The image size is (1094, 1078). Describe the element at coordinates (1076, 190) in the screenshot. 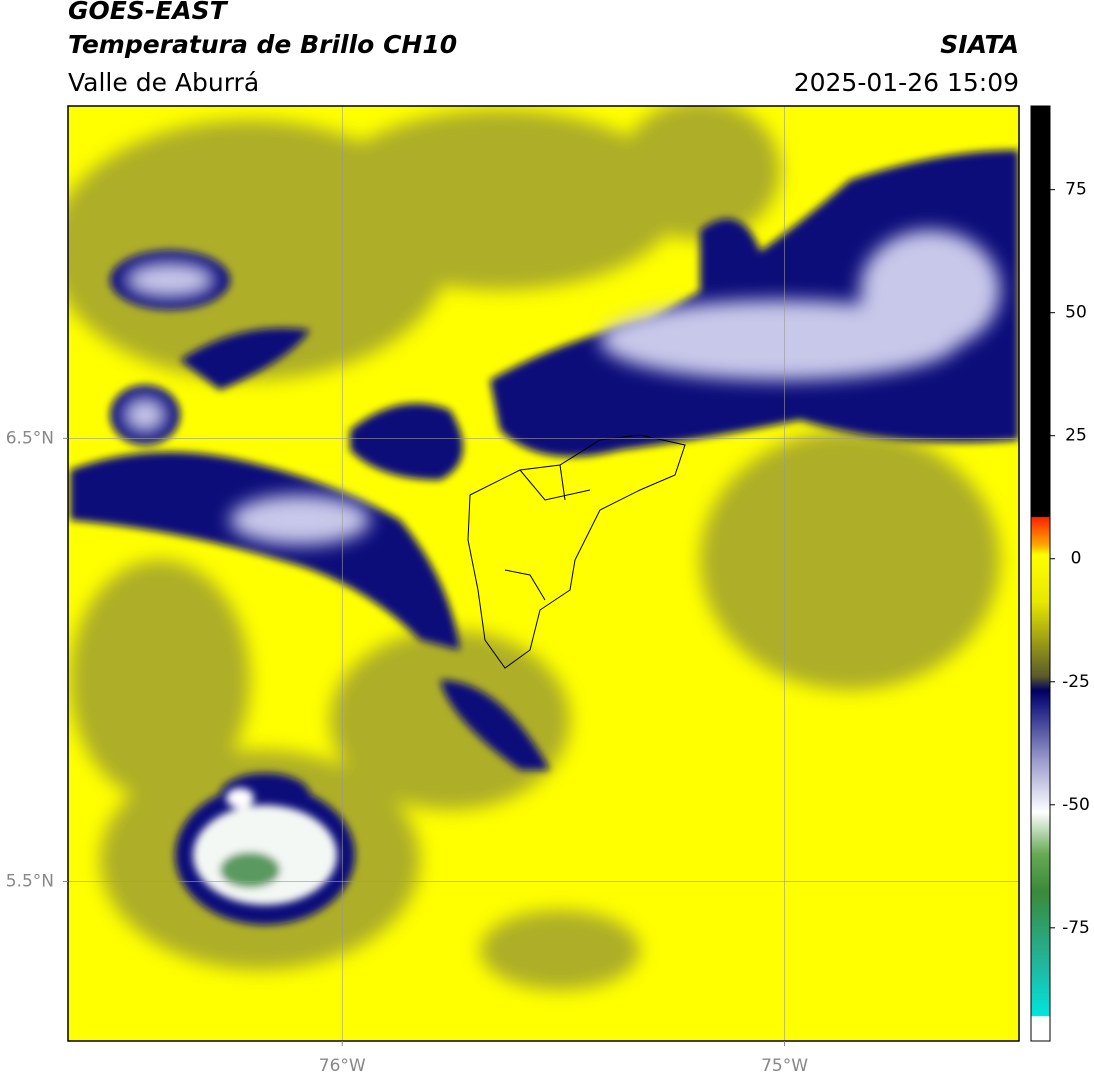

I see `colorbar-tick-label: 75` at that location.